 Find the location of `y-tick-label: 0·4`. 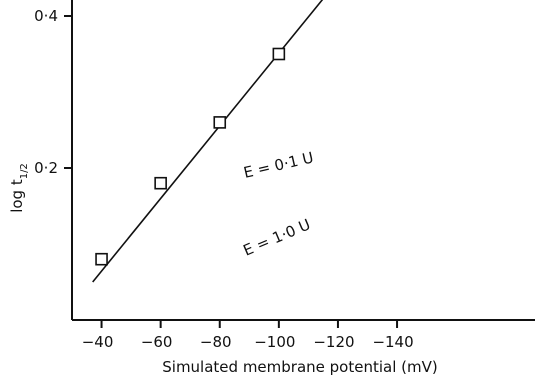

y-tick-label: 0·4 is located at coordinates (46, 16).